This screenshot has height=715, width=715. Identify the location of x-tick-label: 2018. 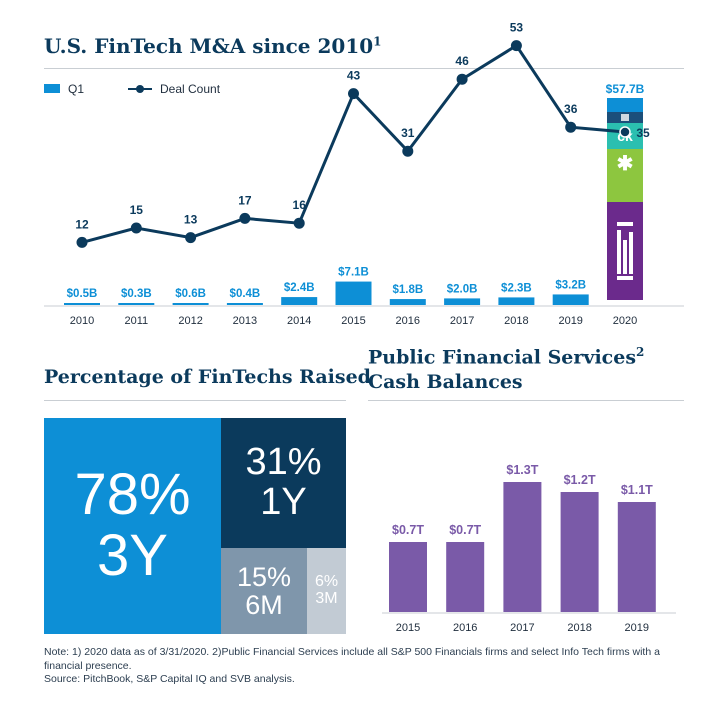
(516, 321).